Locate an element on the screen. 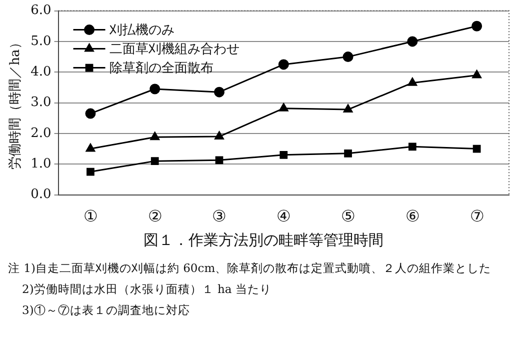 The width and height of the screenshot is (527, 349). x-tick-label: ④ is located at coordinates (283, 216).